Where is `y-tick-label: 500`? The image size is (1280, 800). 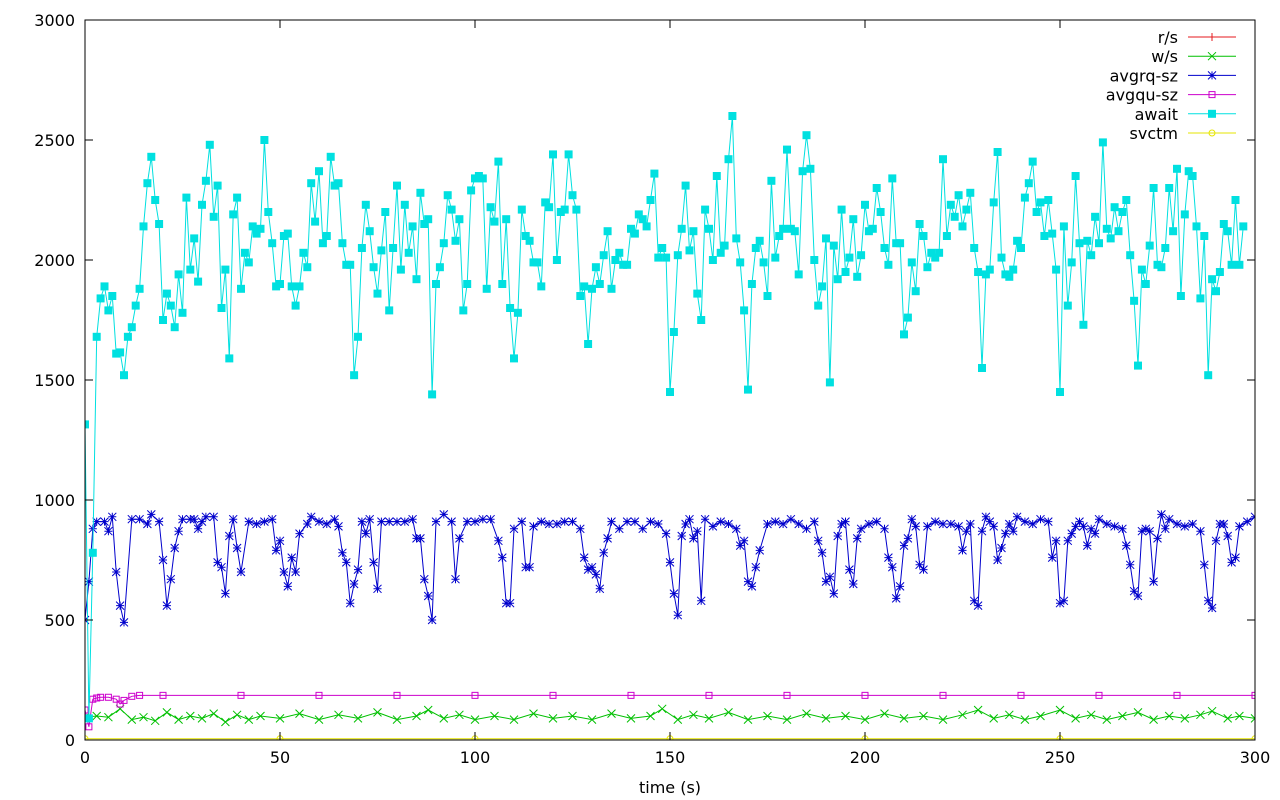
y-tick-label: 500 is located at coordinates (59, 620).